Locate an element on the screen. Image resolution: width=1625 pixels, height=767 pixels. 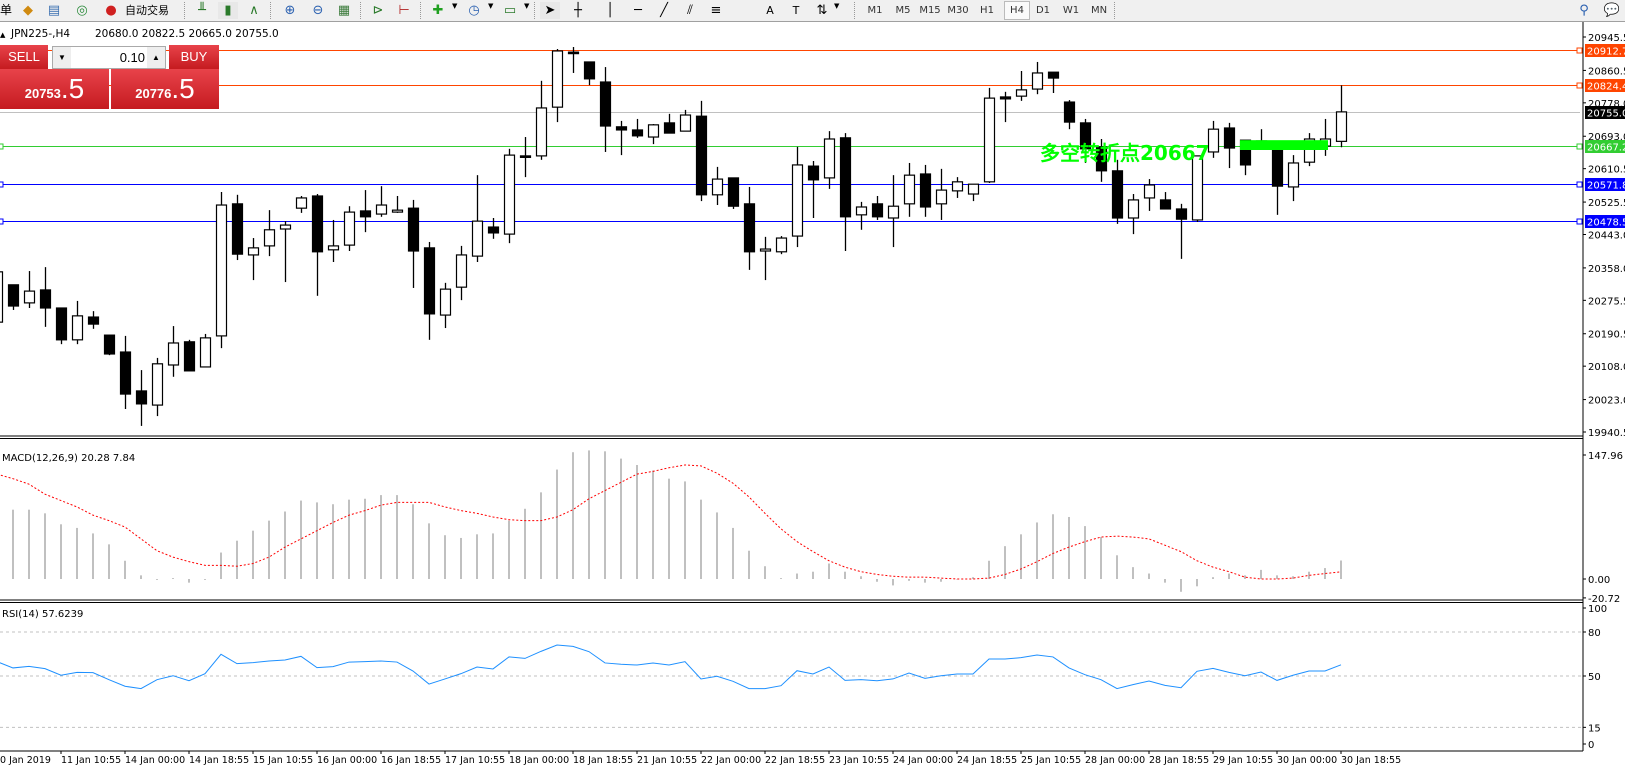
buy-price-button: 20776.5 is located at coordinates (165, 89).